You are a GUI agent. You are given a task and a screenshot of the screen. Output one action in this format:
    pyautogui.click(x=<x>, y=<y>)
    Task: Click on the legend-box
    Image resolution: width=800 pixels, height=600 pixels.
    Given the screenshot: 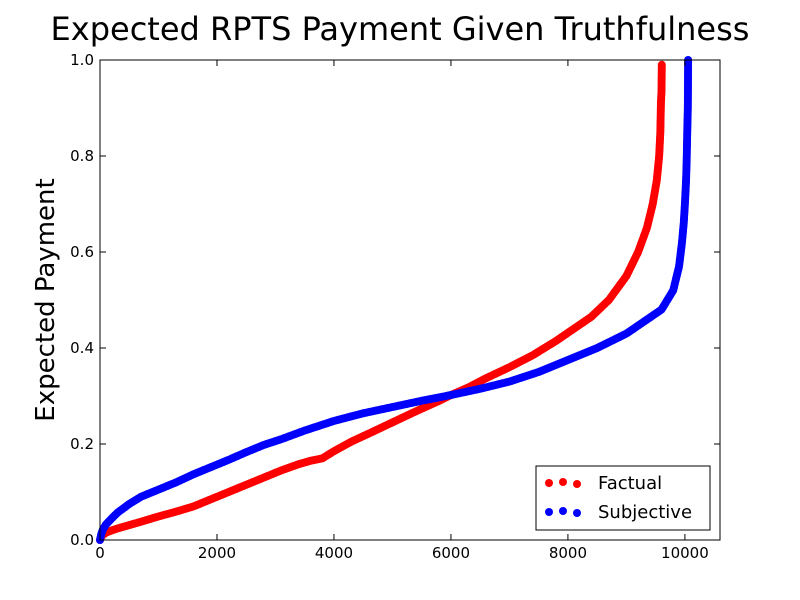 What is the action you would take?
    pyautogui.click(x=623, y=498)
    